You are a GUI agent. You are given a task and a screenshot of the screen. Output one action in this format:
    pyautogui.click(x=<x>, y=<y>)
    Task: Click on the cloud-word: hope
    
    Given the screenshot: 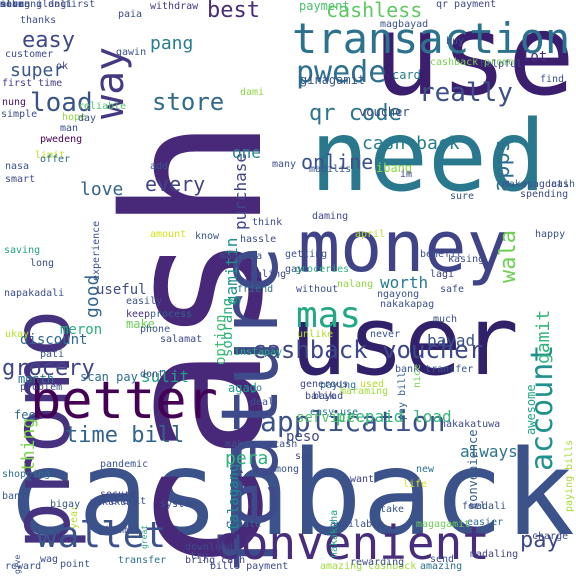 What is the action you would take?
    pyautogui.click(x=74, y=117)
    